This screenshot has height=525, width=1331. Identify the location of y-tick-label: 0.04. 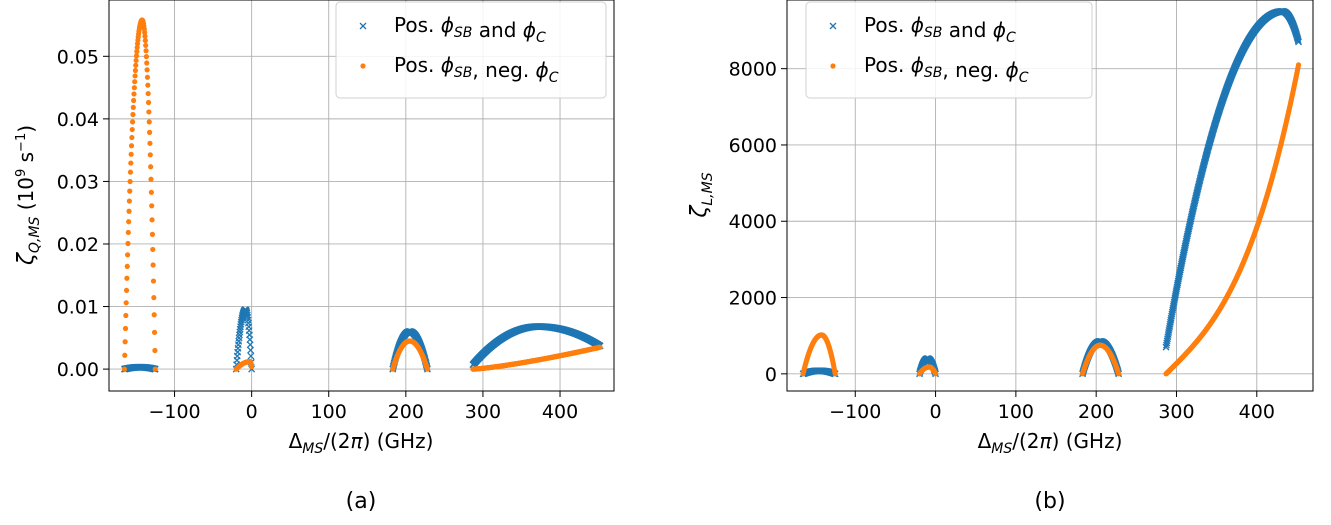
(78, 120).